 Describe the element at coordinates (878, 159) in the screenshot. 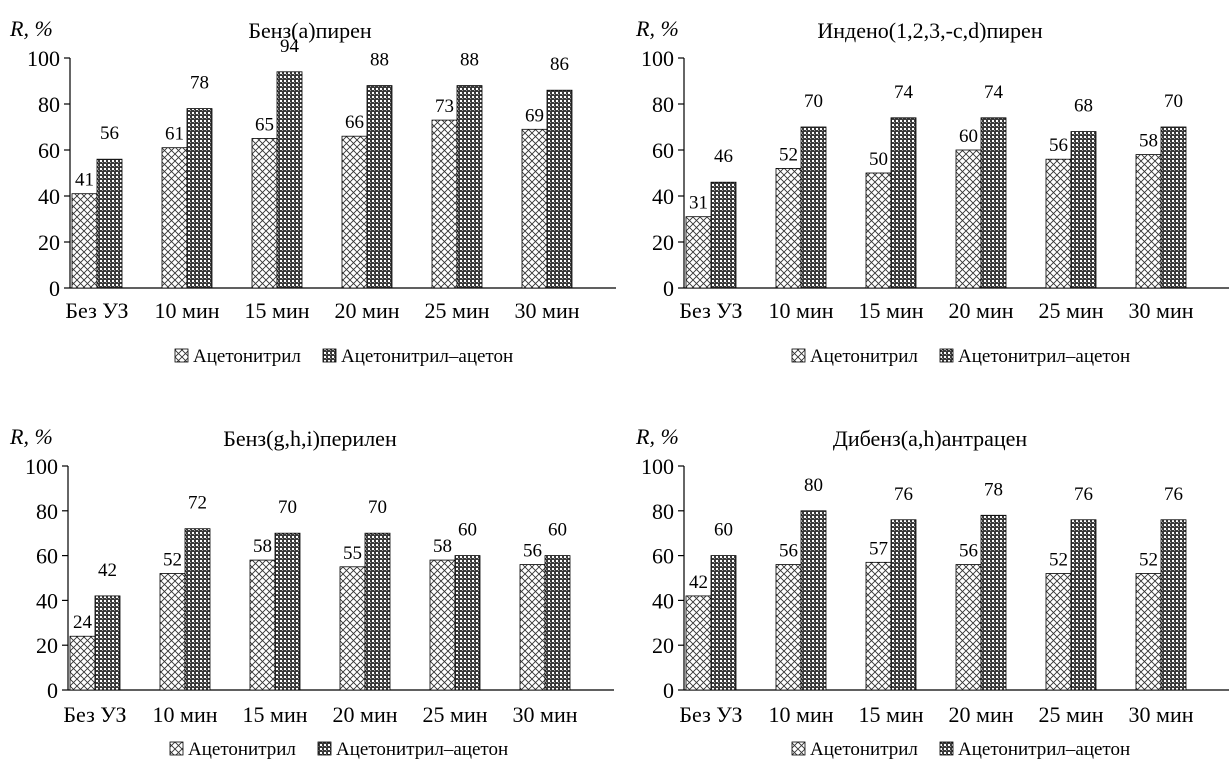

I see `data-label: 50` at that location.